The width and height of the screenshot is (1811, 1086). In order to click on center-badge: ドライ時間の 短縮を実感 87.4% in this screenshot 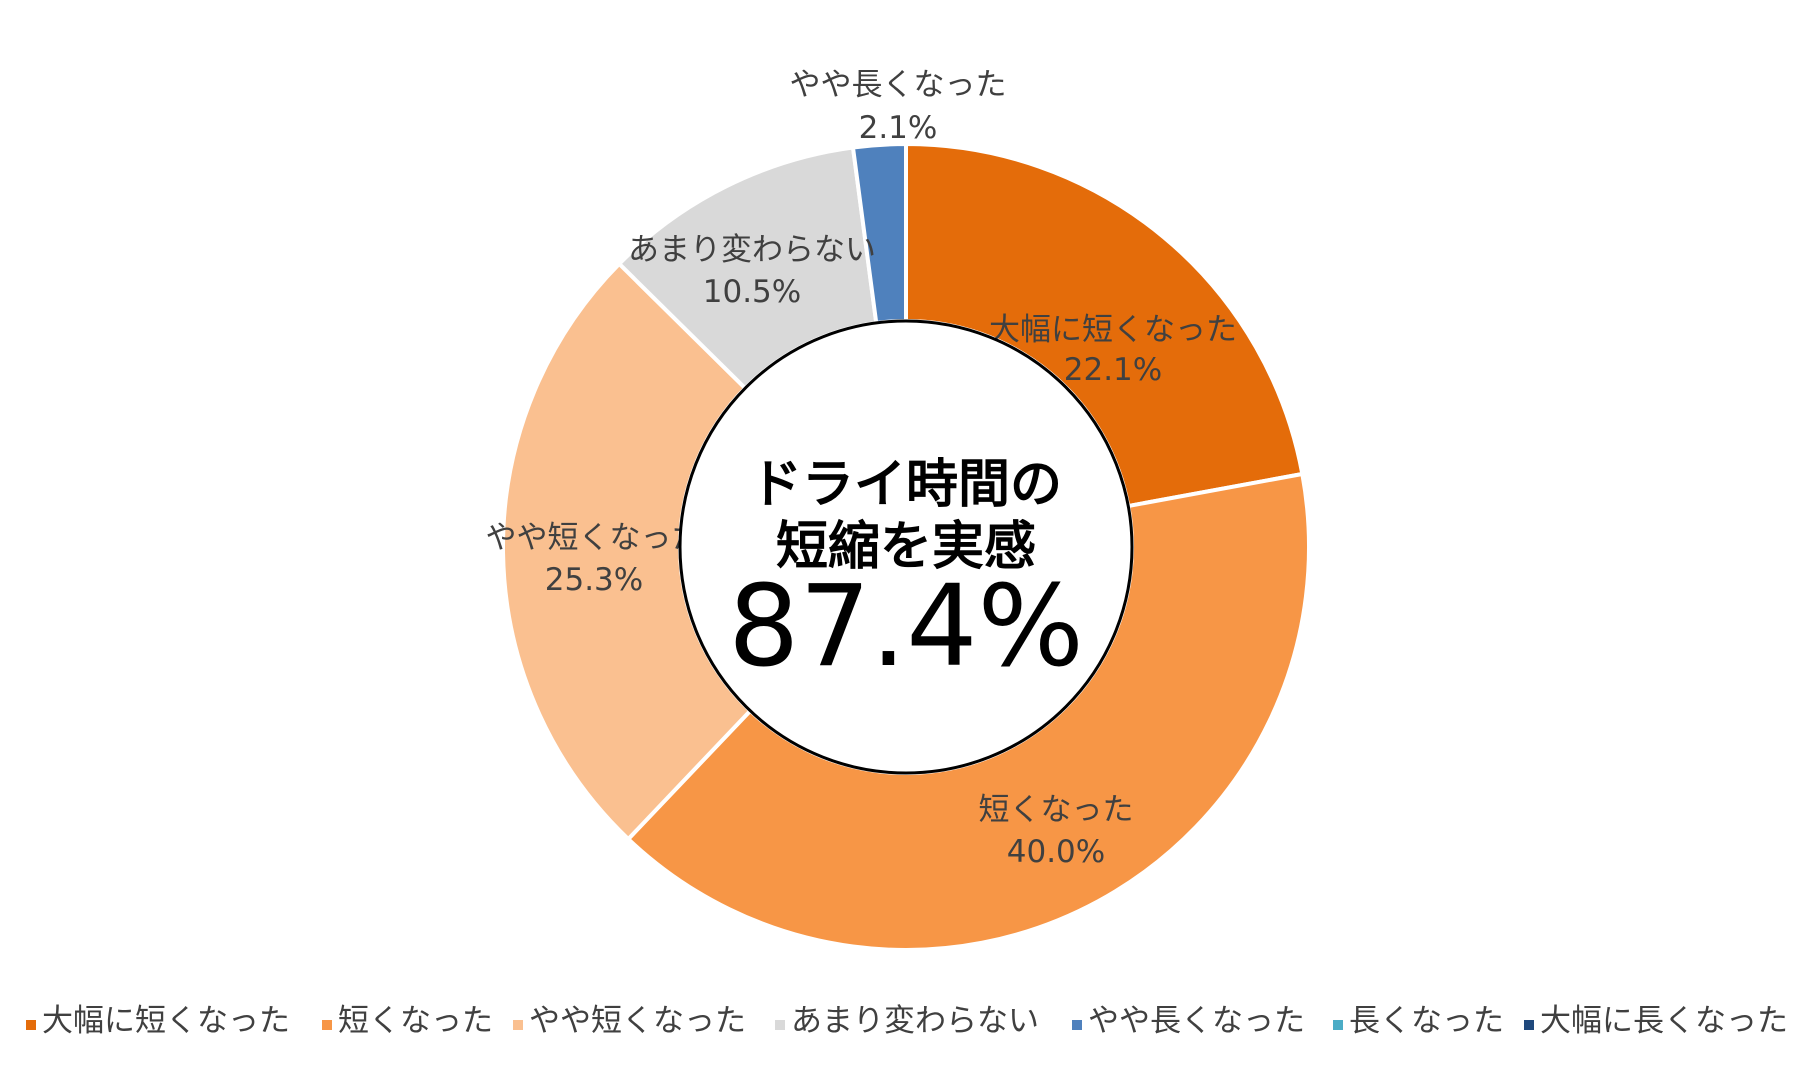, I will do `click(906, 547)`.